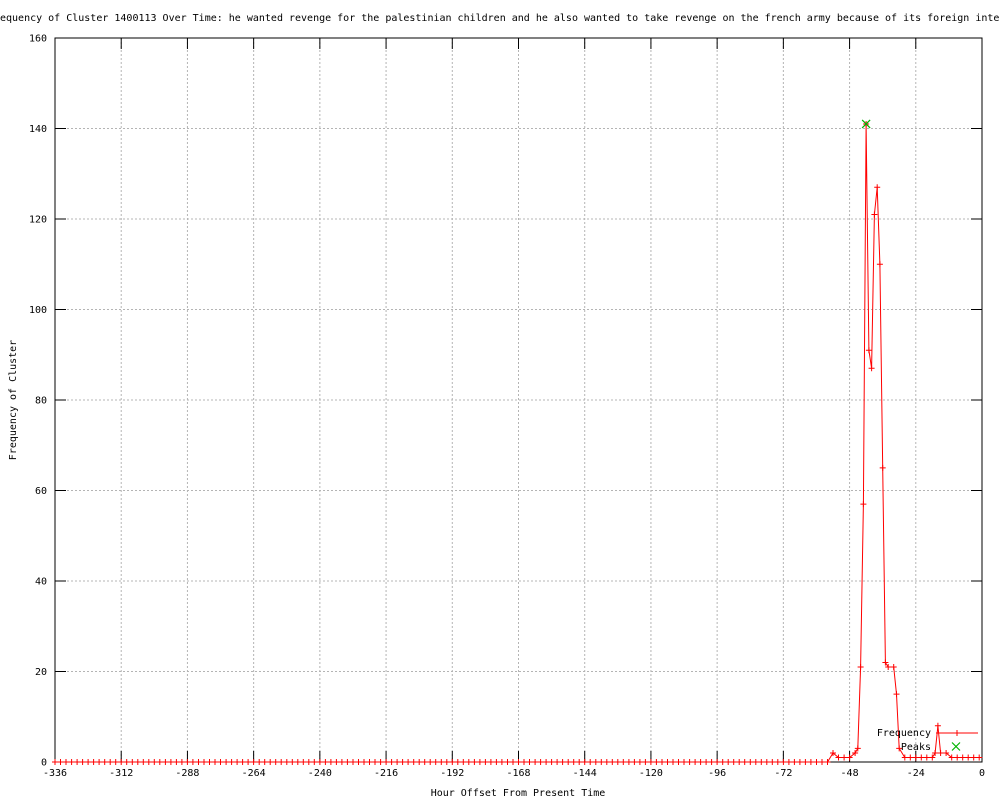 This screenshot has width=1000, height=800. Describe the element at coordinates (121, 773) in the screenshot. I see `x-tick-label: -312` at that location.